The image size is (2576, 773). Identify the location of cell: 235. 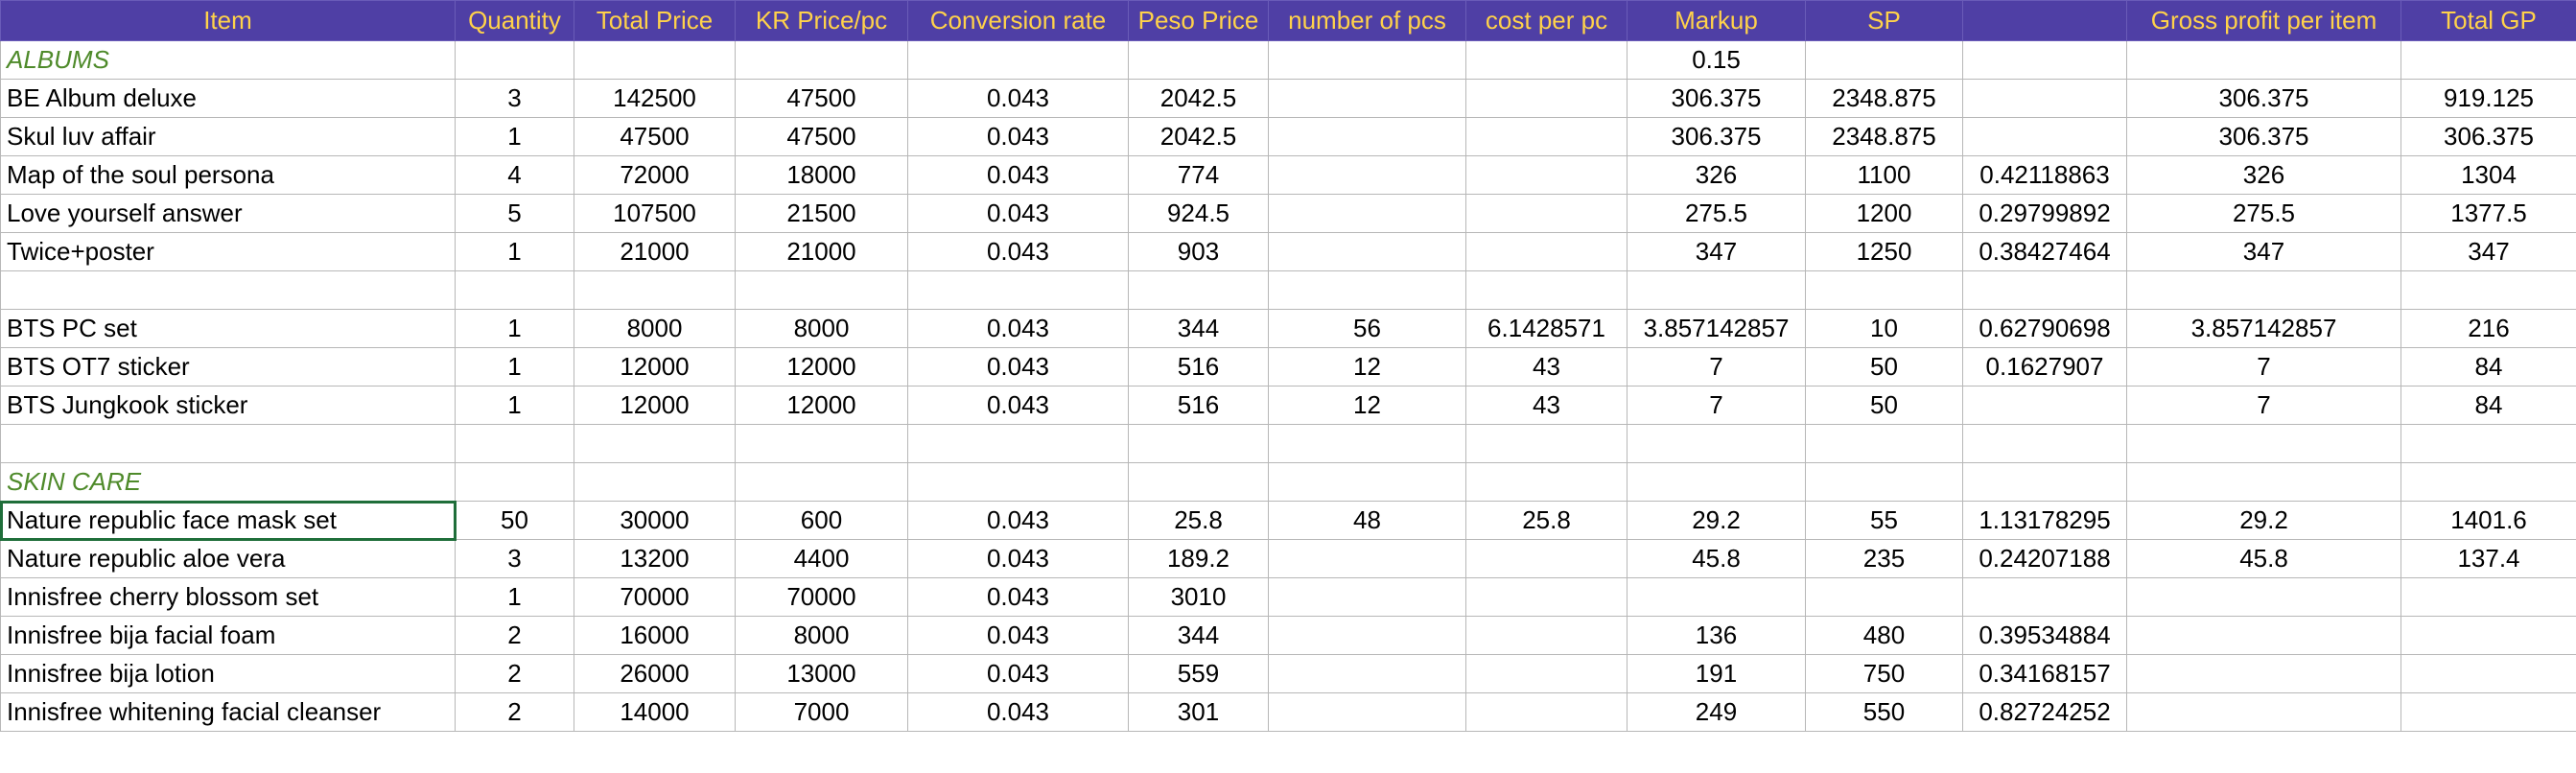
(1884, 558).